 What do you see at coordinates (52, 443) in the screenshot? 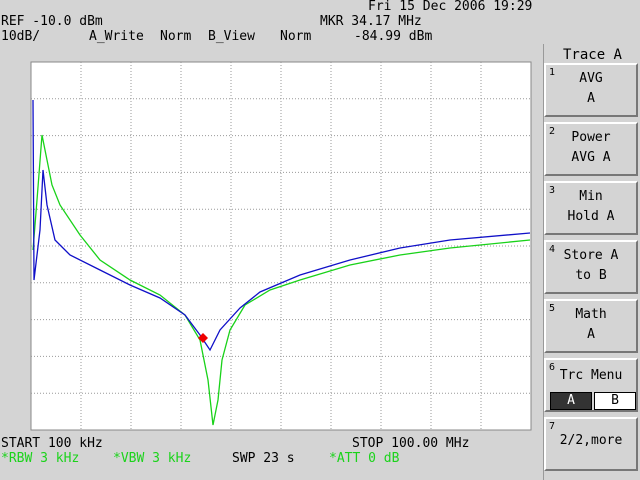
I see `start-freq: START 100 kHz` at bounding box center [52, 443].